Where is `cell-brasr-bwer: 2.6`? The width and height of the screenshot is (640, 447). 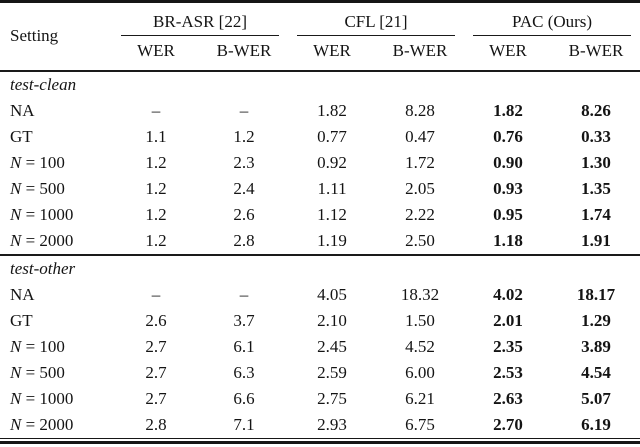
cell-brasr-bwer: 2.6 is located at coordinates (244, 214).